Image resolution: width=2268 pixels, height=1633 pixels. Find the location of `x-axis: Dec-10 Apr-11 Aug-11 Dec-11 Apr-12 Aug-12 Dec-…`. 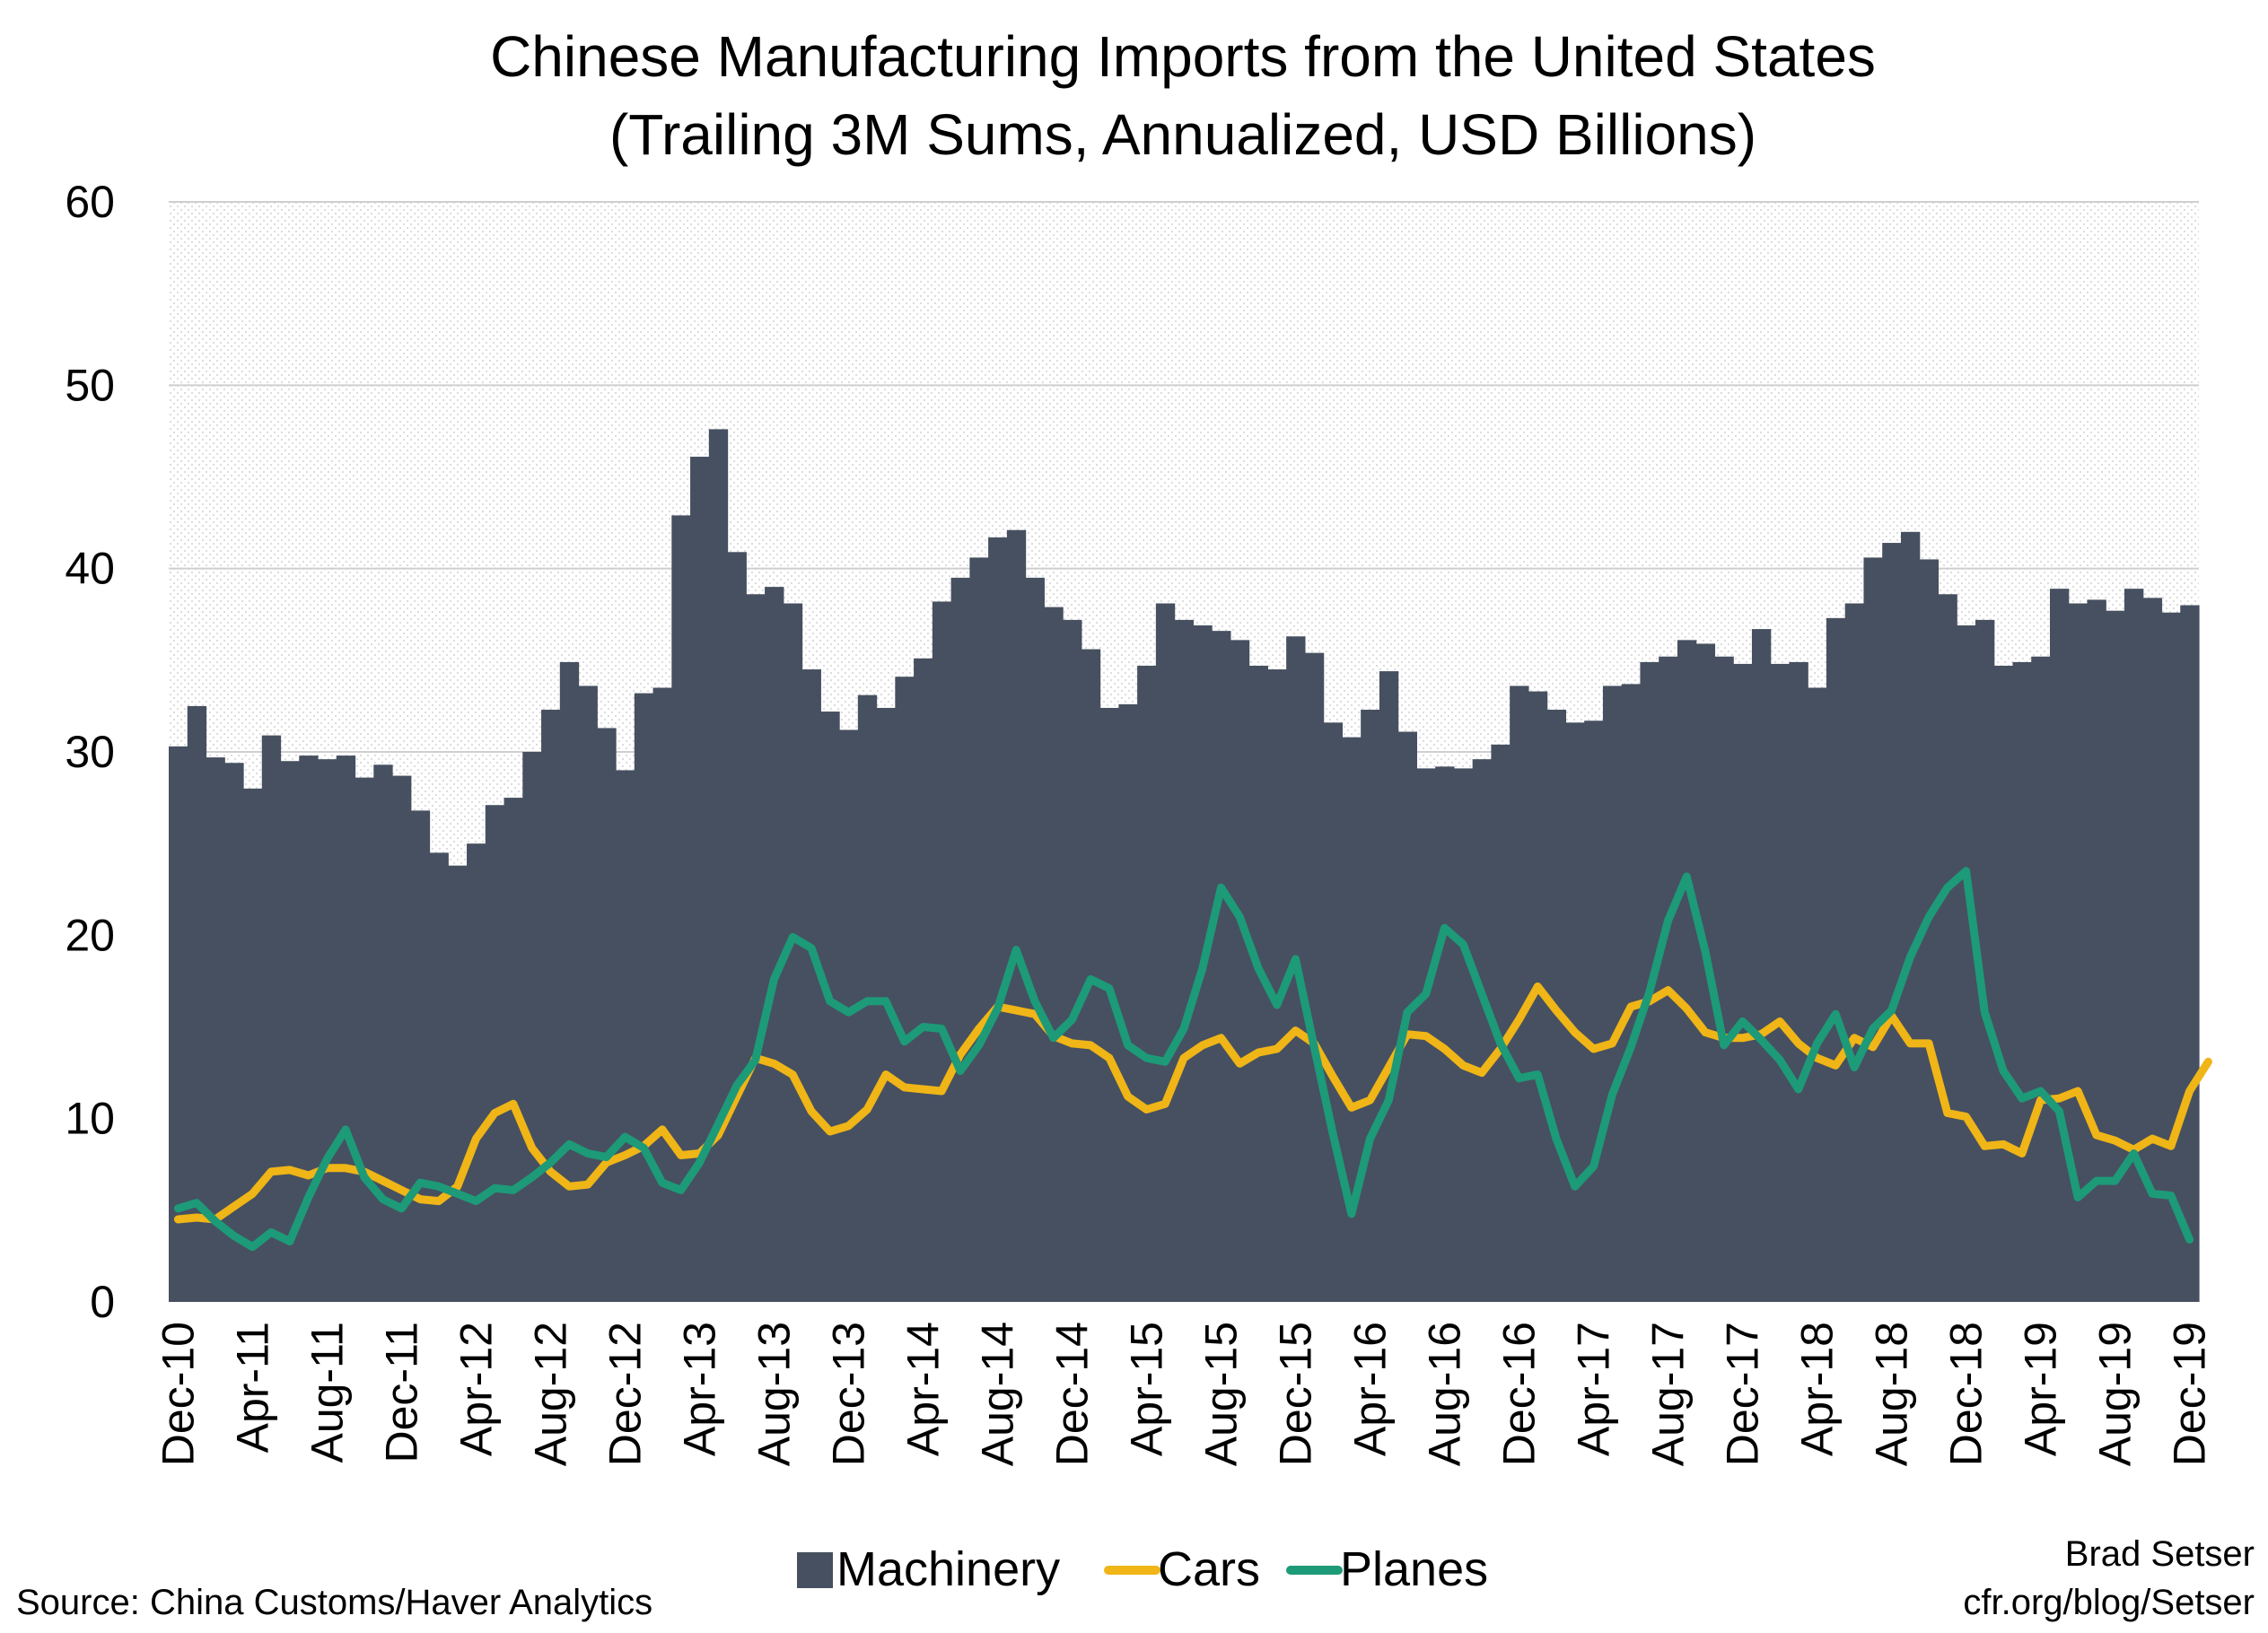

x-axis: Dec-10 Apr-11 Aug-11 Dec-11 Apr-12 Aug-12 Dec-… is located at coordinates (1183, 1394).